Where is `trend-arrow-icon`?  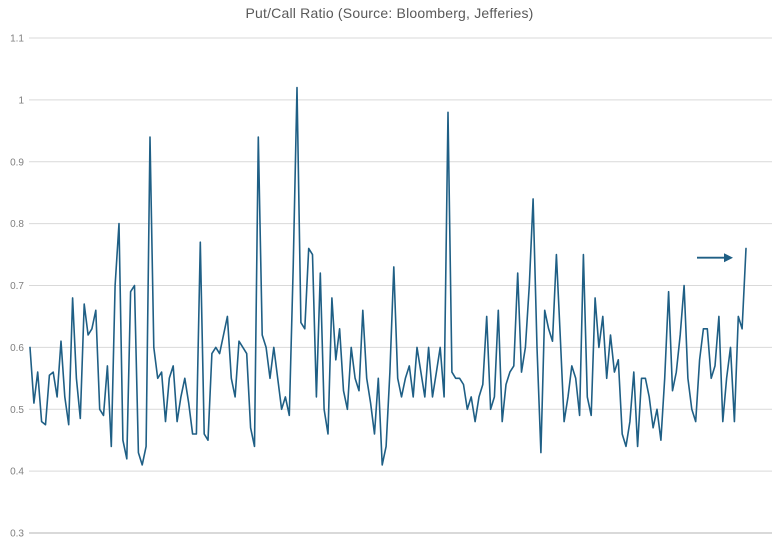
trend-arrow-icon is located at coordinates (728, 258).